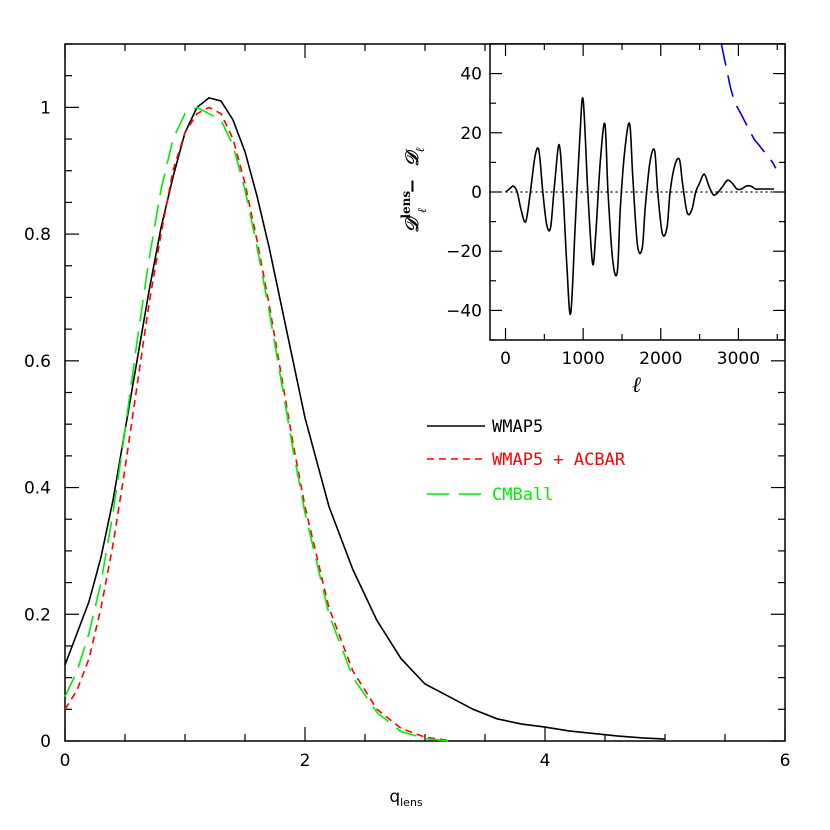  What do you see at coordinates (45, 742) in the screenshot?
I see `main-y-tick-label: 0` at bounding box center [45, 742].